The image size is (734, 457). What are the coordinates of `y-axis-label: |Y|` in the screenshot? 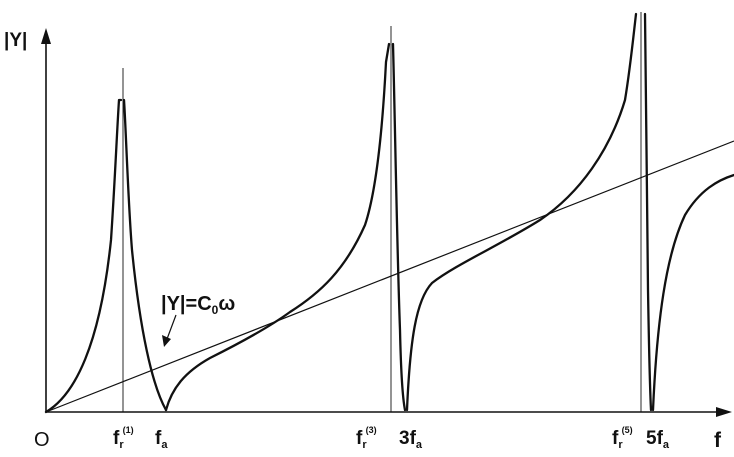 It's located at (15, 40).